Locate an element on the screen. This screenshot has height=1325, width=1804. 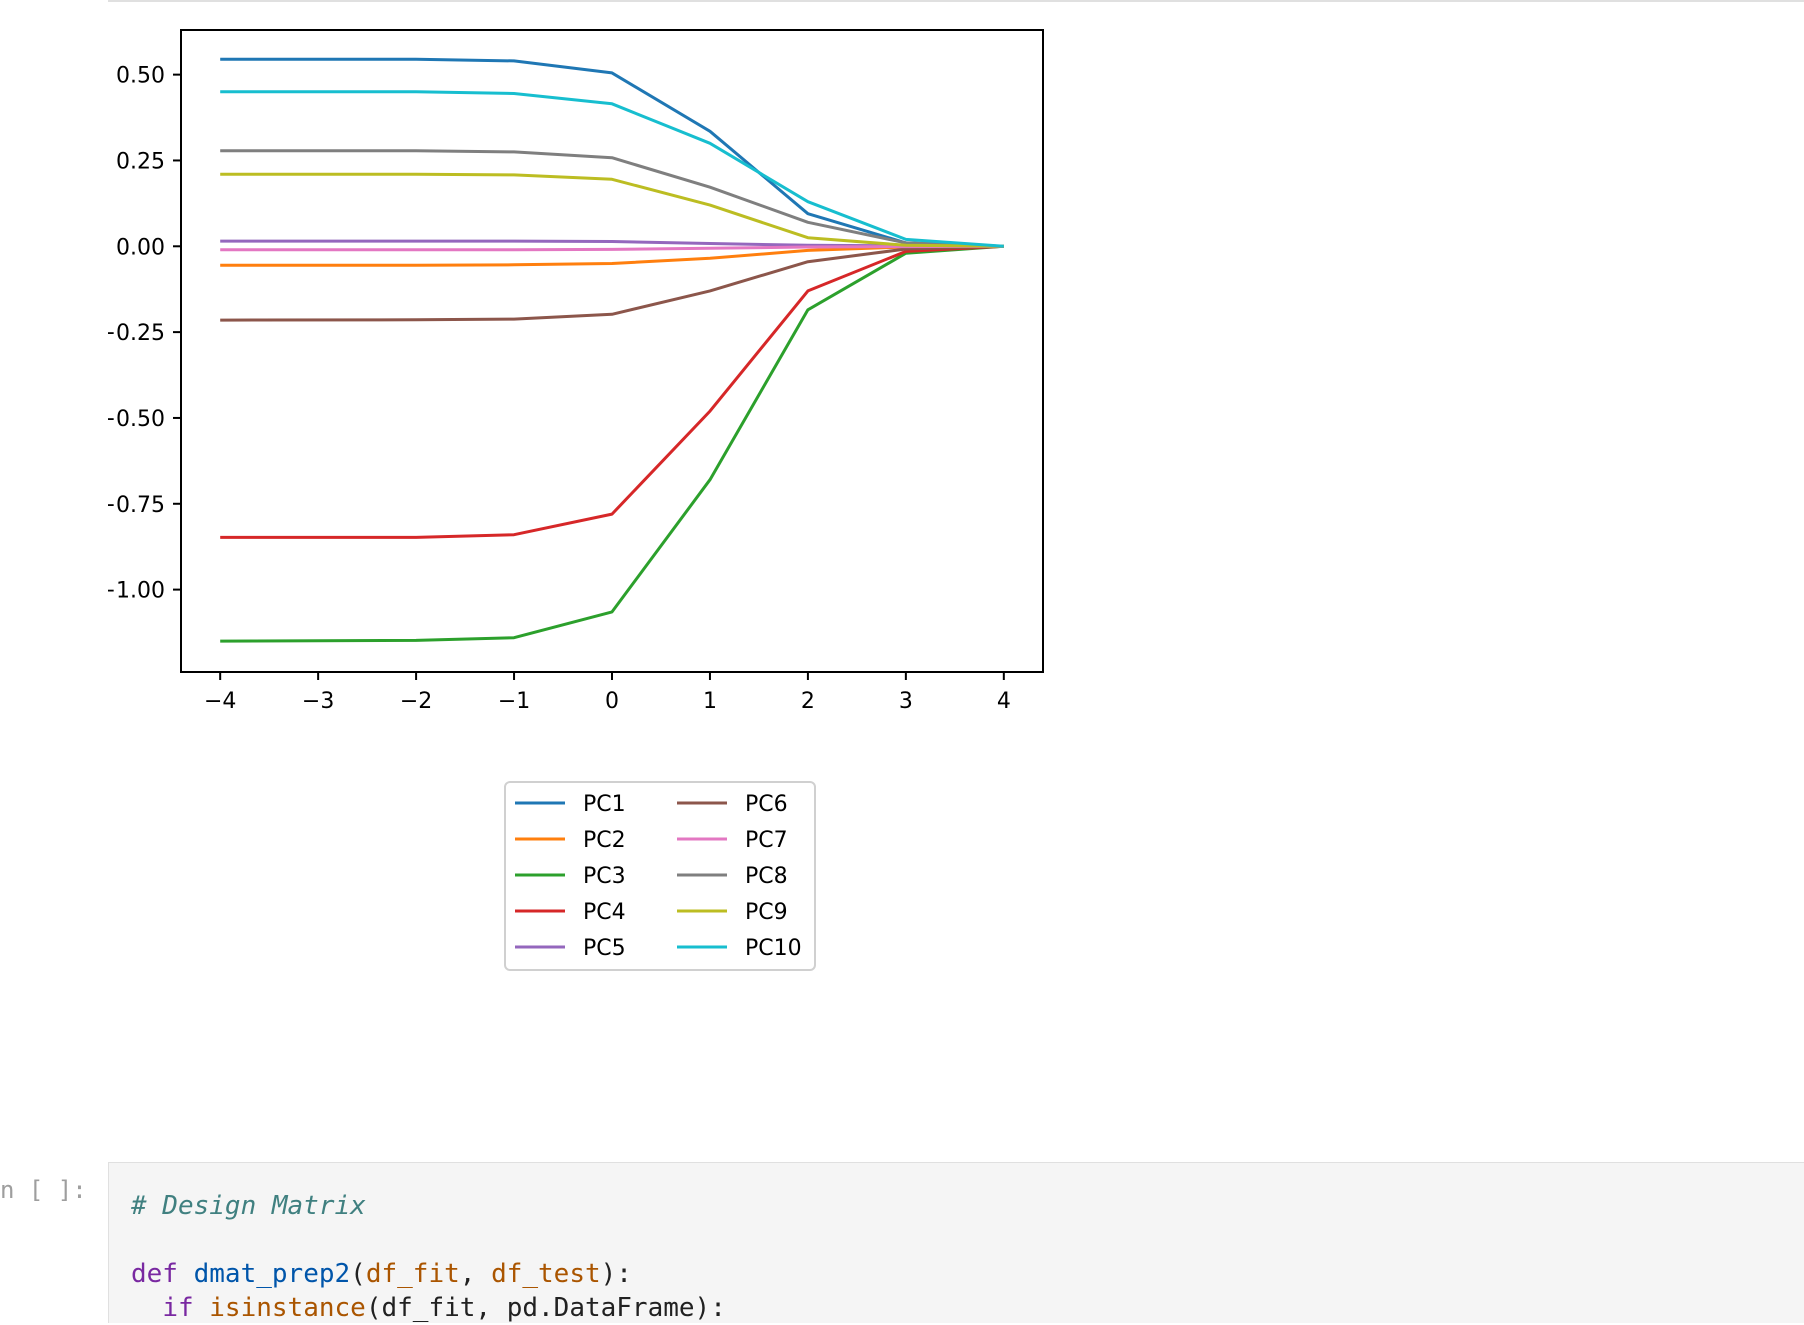
series-line-pc4 is located at coordinates (612, 391).